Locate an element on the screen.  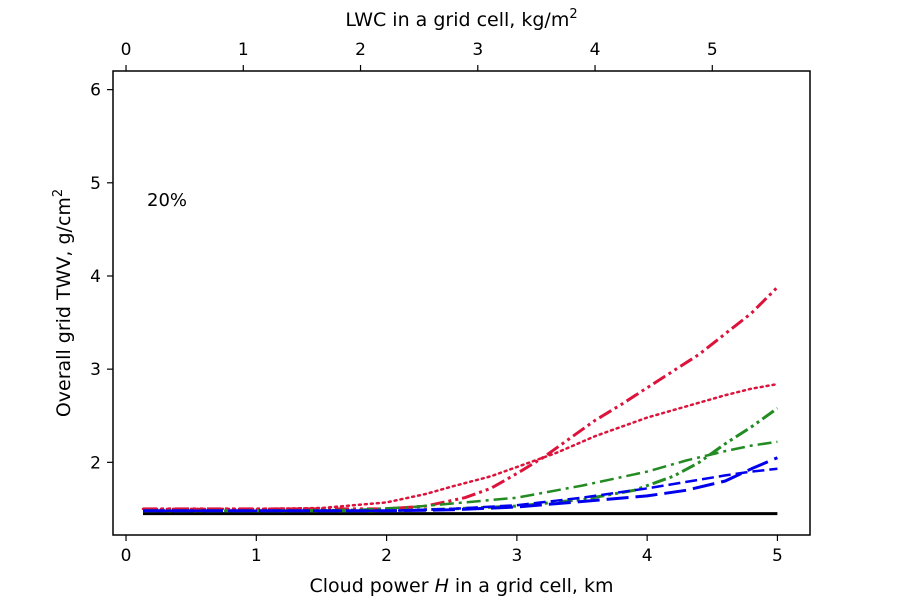
top-x-axis-label-sup: 2 is located at coordinates (573, 14).